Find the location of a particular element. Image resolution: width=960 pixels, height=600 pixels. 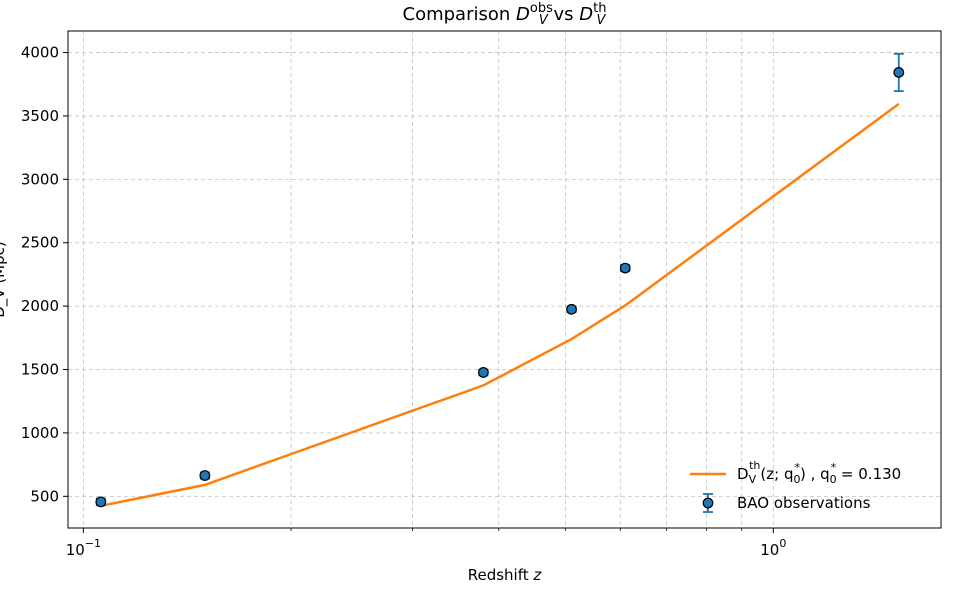

x-axis-label: Redshift z is located at coordinates (505, 575).